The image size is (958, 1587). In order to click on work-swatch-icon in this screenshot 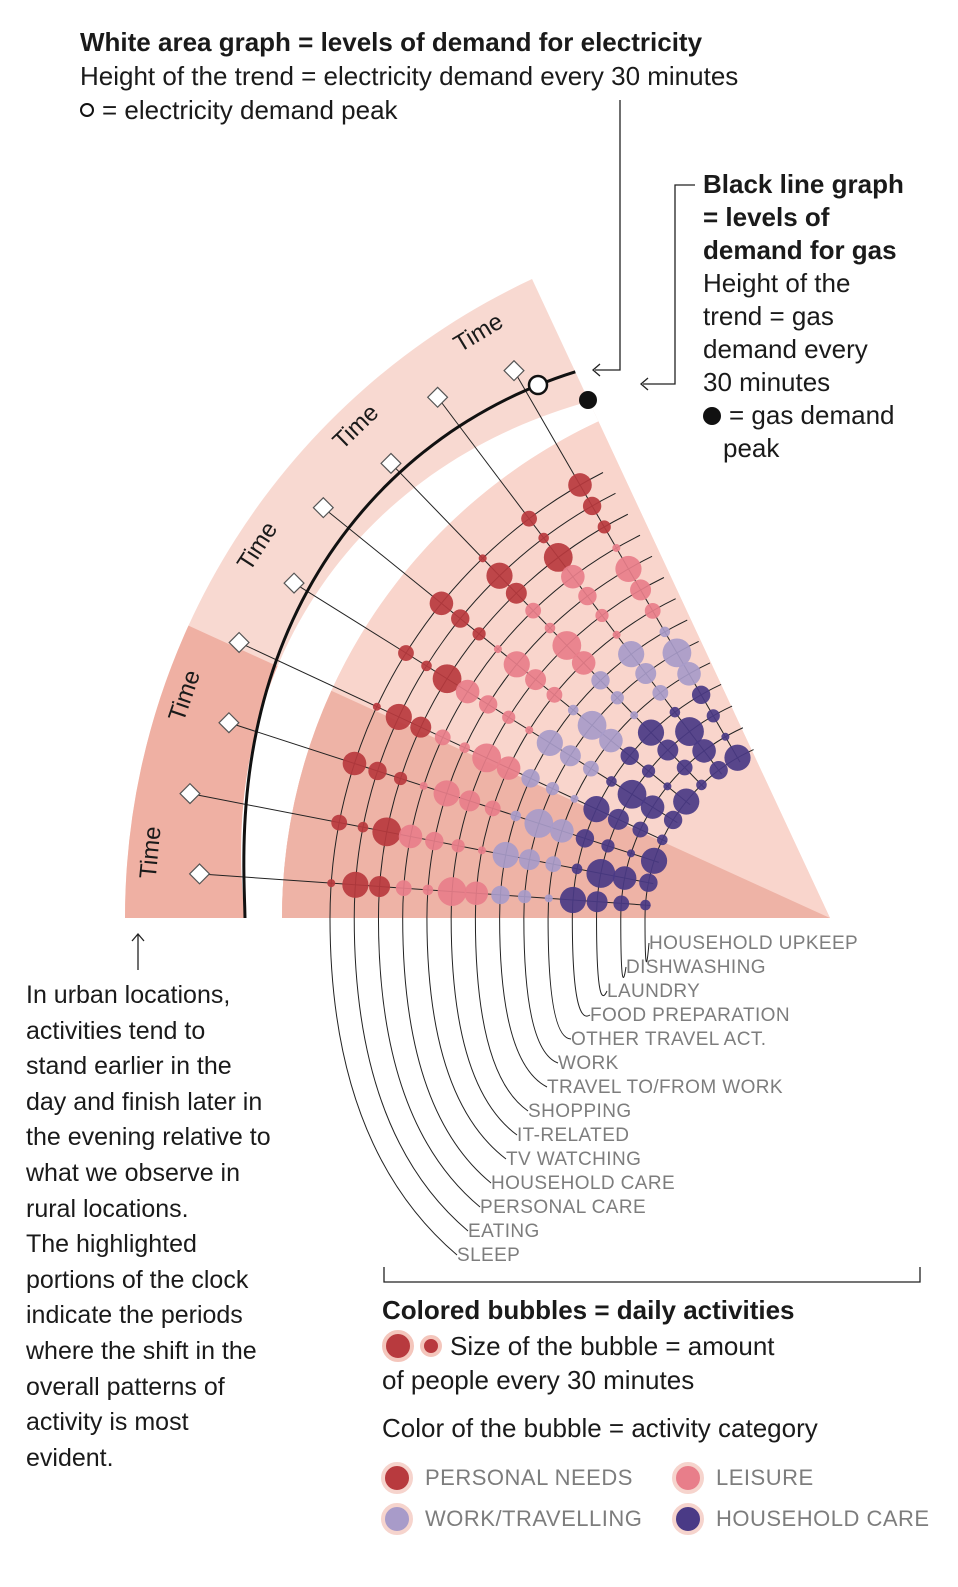, I will do `click(397, 1519)`.